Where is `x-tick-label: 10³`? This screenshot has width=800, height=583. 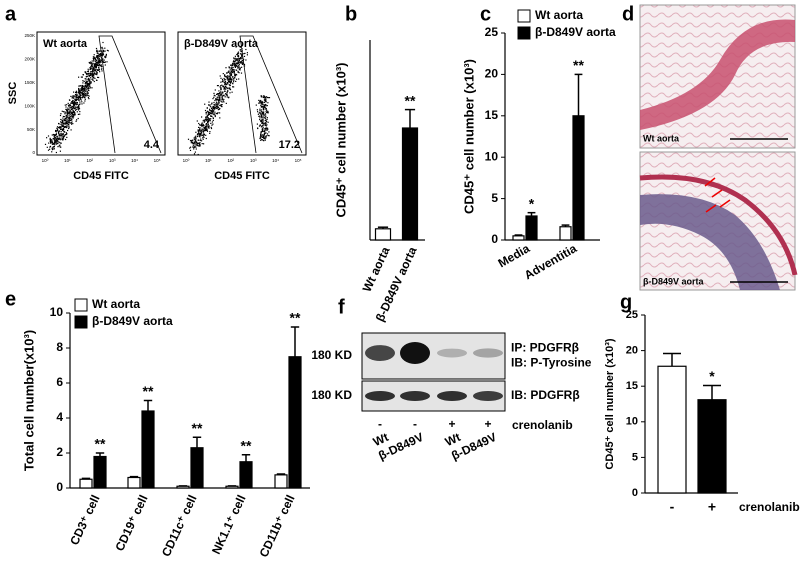
x-tick-label: 10³ is located at coordinates (112, 160).